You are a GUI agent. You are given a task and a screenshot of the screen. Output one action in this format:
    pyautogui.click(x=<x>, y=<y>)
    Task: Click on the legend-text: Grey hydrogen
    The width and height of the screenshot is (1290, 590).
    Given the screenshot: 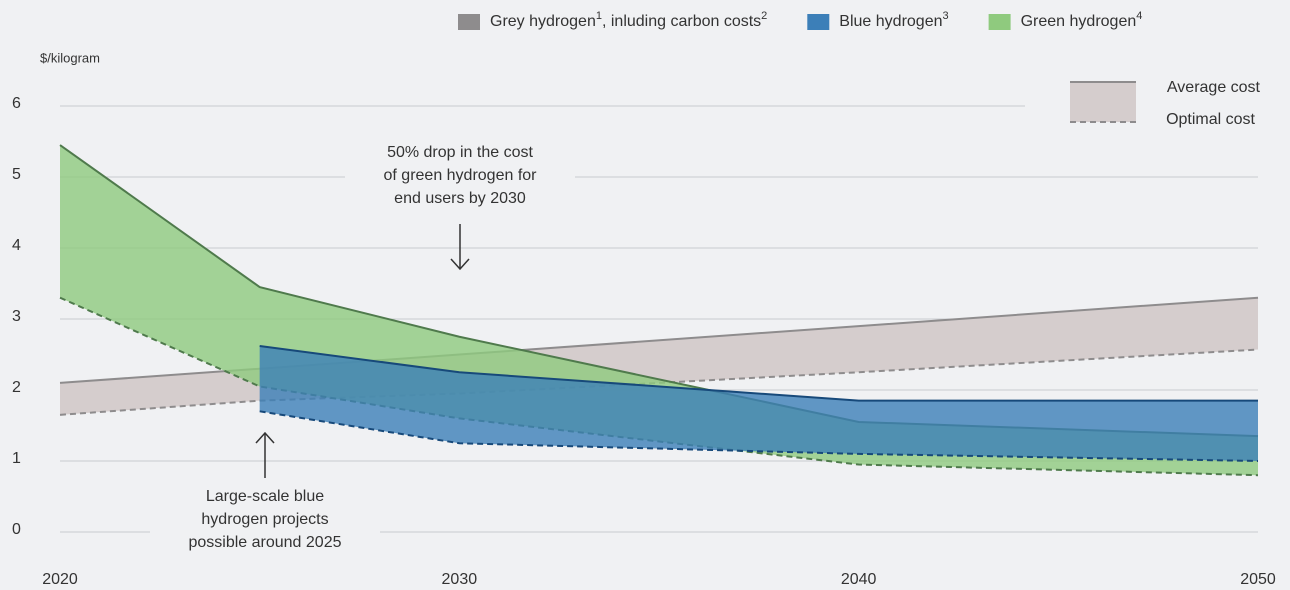 What is the action you would take?
    pyautogui.click(x=543, y=21)
    